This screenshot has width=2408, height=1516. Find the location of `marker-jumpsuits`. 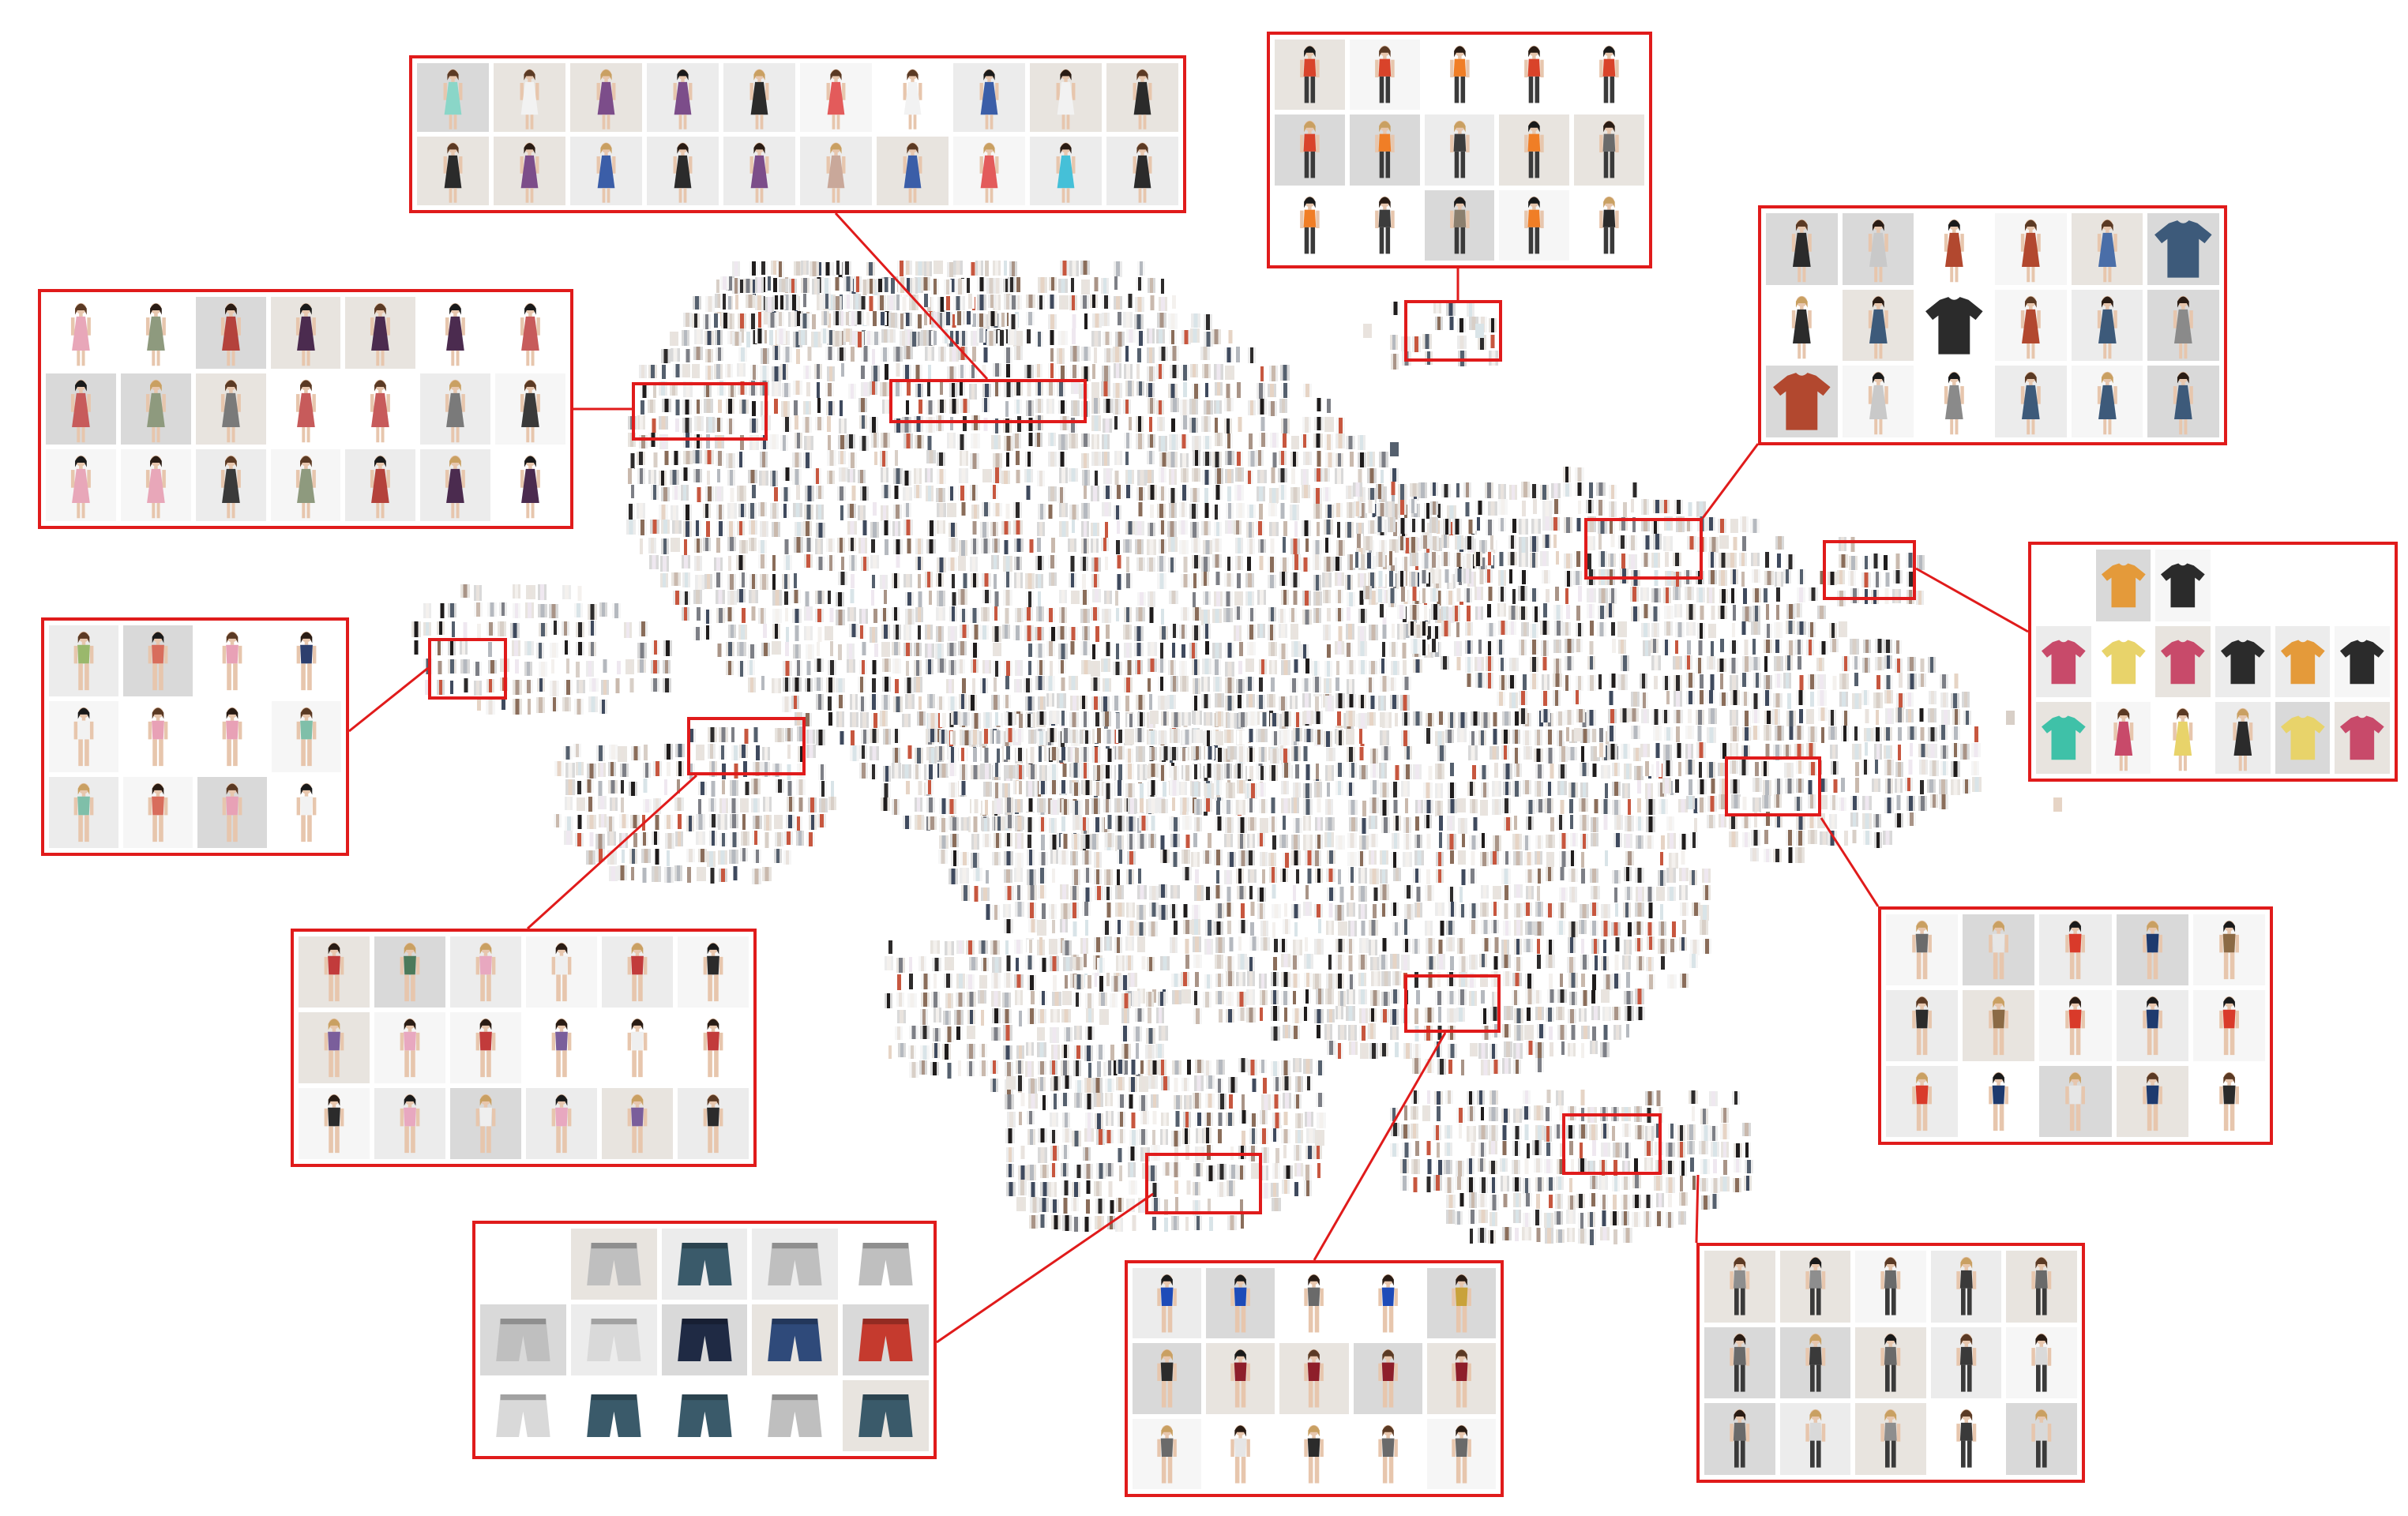

marker-jumpsuits is located at coordinates (1453, 331).